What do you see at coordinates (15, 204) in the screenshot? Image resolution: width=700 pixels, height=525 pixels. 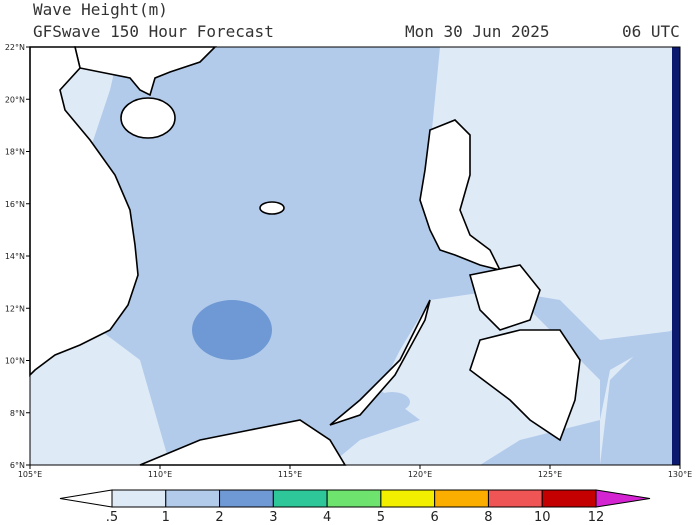 I see `lat-label: 16°N` at bounding box center [15, 204].